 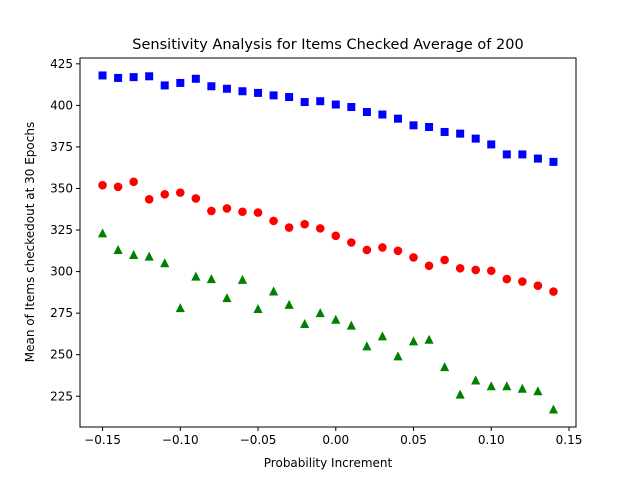 I want to click on y-tick-label: 275, so click(x=61, y=313).